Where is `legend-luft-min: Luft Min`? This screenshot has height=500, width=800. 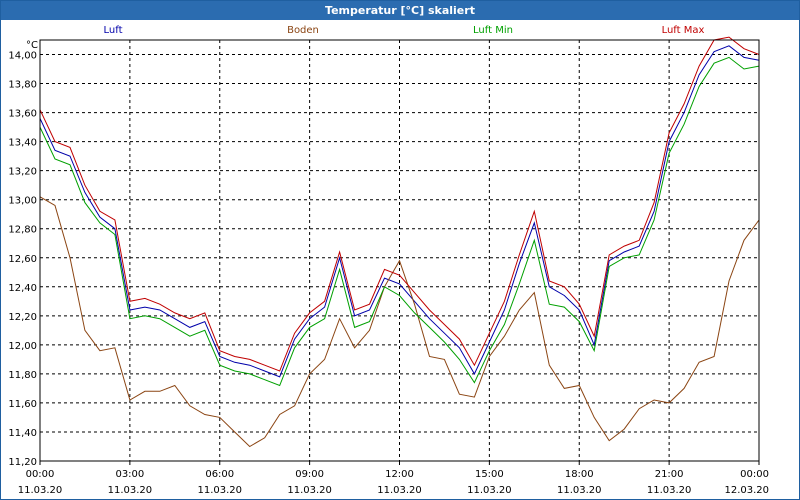 legend-luft-min: Luft Min is located at coordinates (493, 30).